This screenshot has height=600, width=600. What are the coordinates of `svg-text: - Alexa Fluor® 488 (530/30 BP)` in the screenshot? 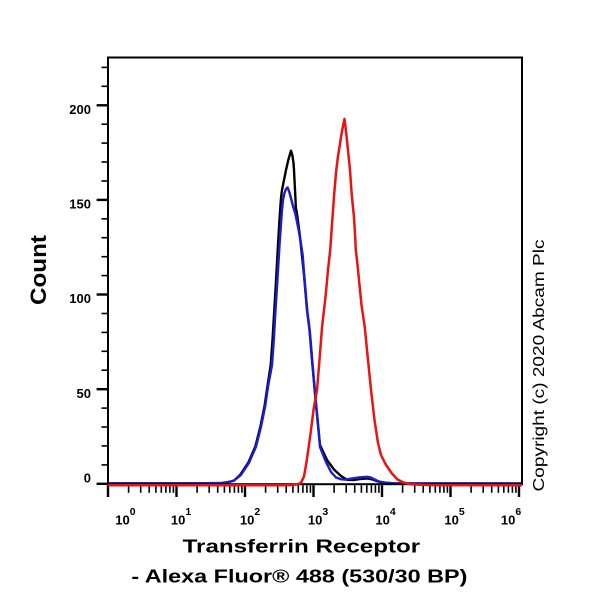 It's located at (299, 577).